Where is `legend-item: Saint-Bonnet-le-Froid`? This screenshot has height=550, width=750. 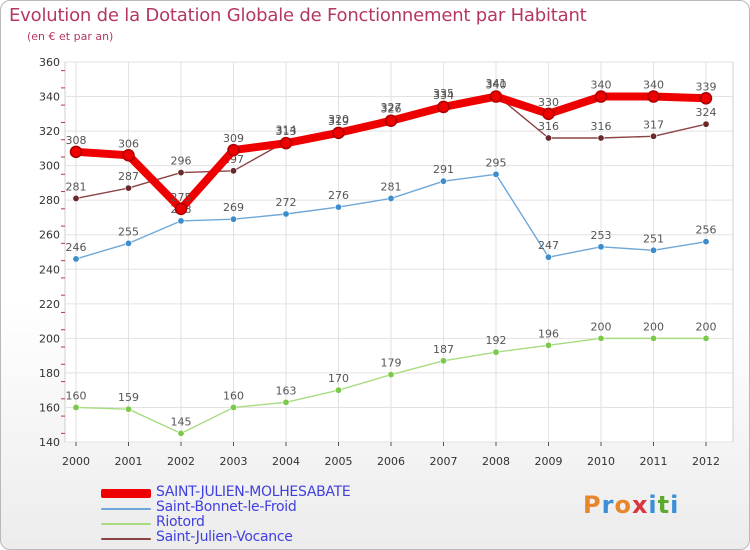
legend-item: Saint-Bonnet-le-Froid is located at coordinates (251, 507).